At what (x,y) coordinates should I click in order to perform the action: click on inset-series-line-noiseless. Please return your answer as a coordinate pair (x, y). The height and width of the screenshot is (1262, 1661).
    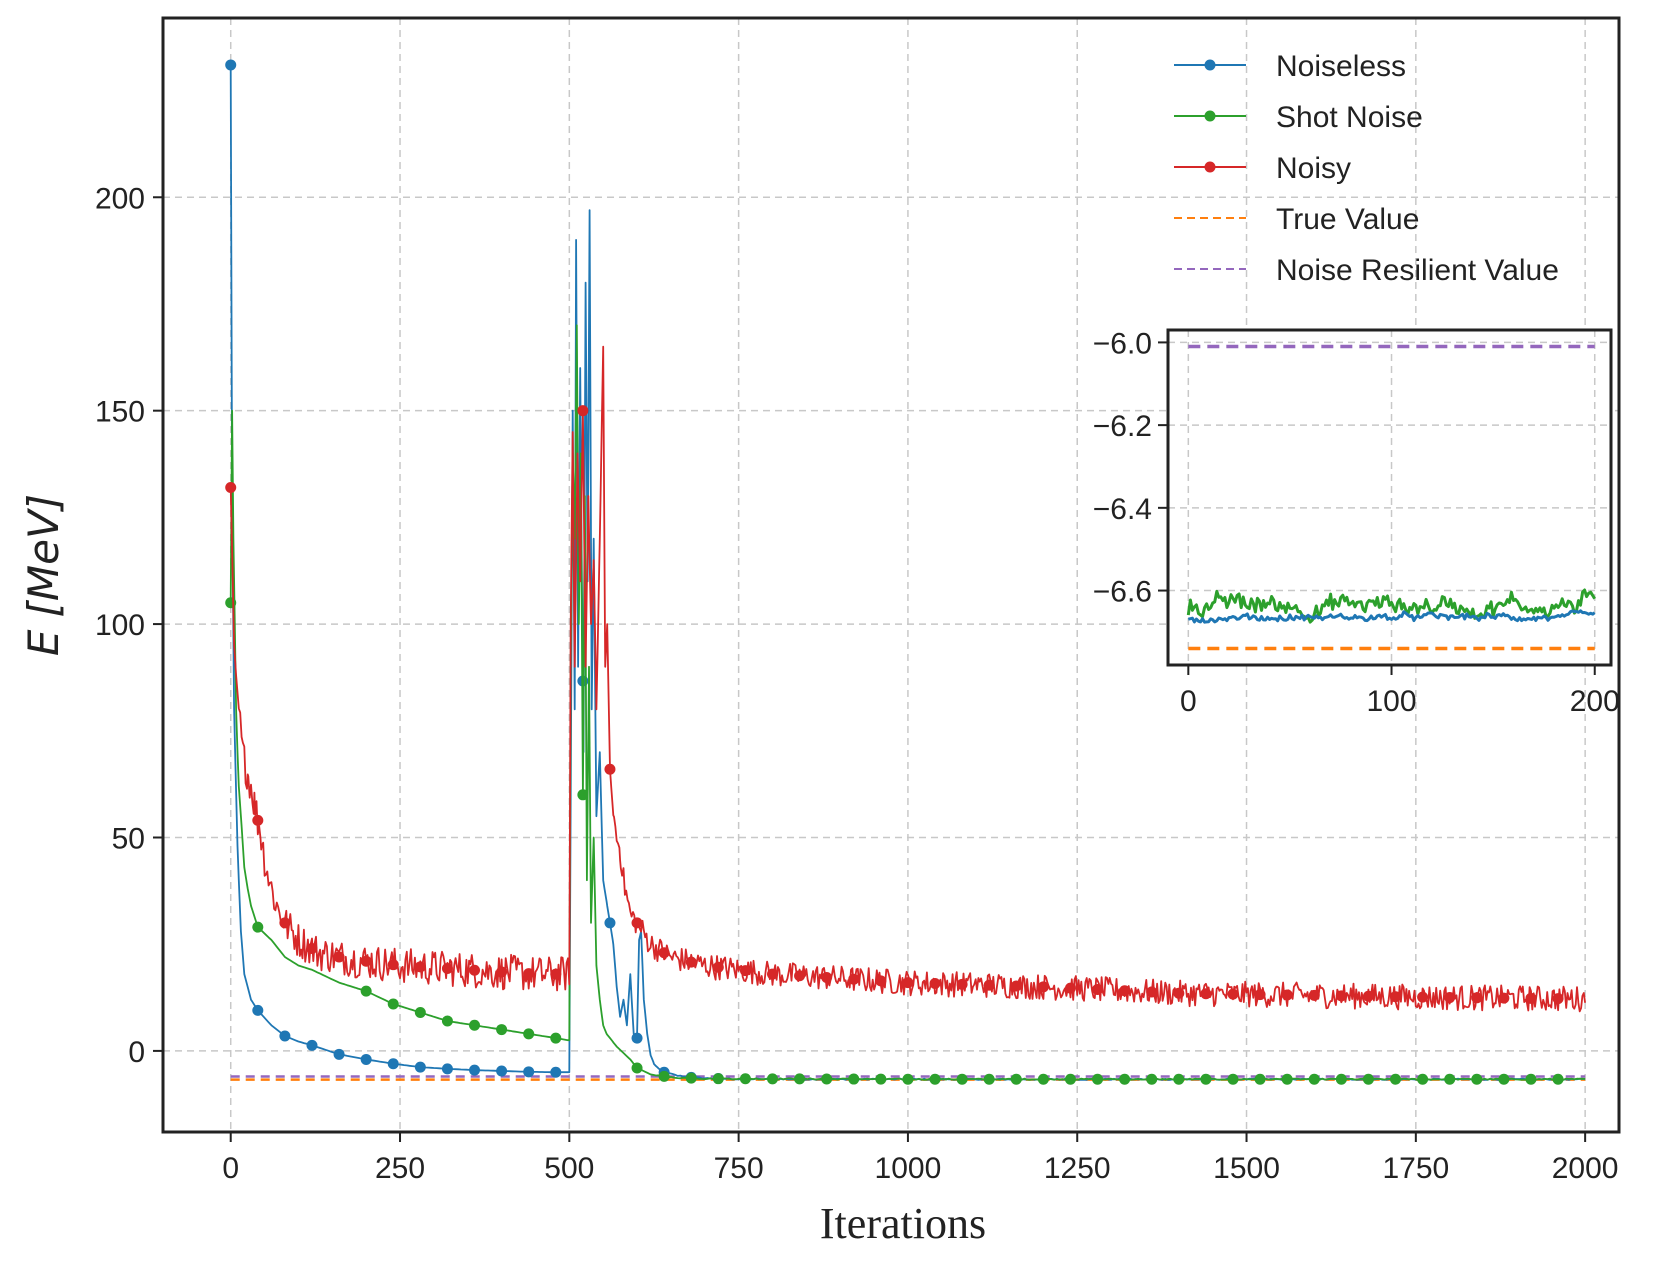
    Looking at the image, I should click on (1391, 616).